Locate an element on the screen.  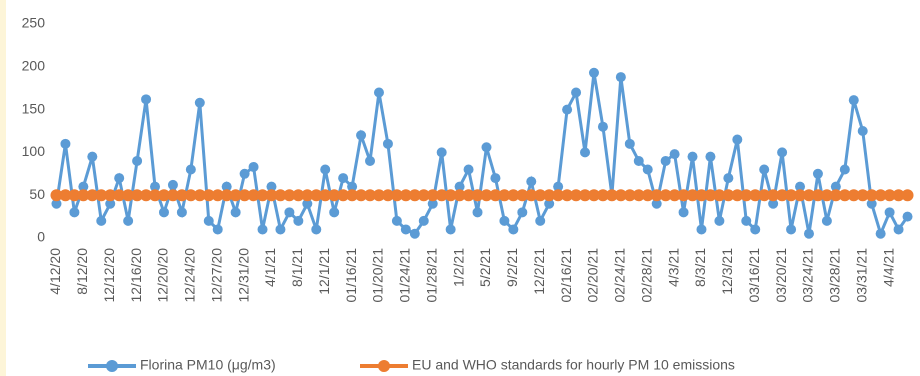
x-tick-label: 12/1/21 is located at coordinates (324, 271).